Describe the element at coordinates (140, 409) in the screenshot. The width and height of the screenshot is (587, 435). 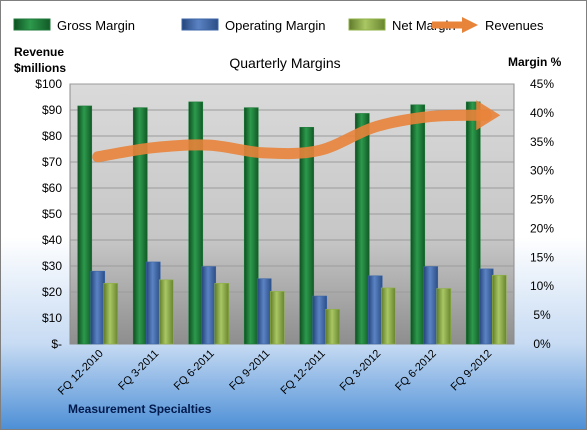
I see `footer-label: Measurement Specialties` at that location.